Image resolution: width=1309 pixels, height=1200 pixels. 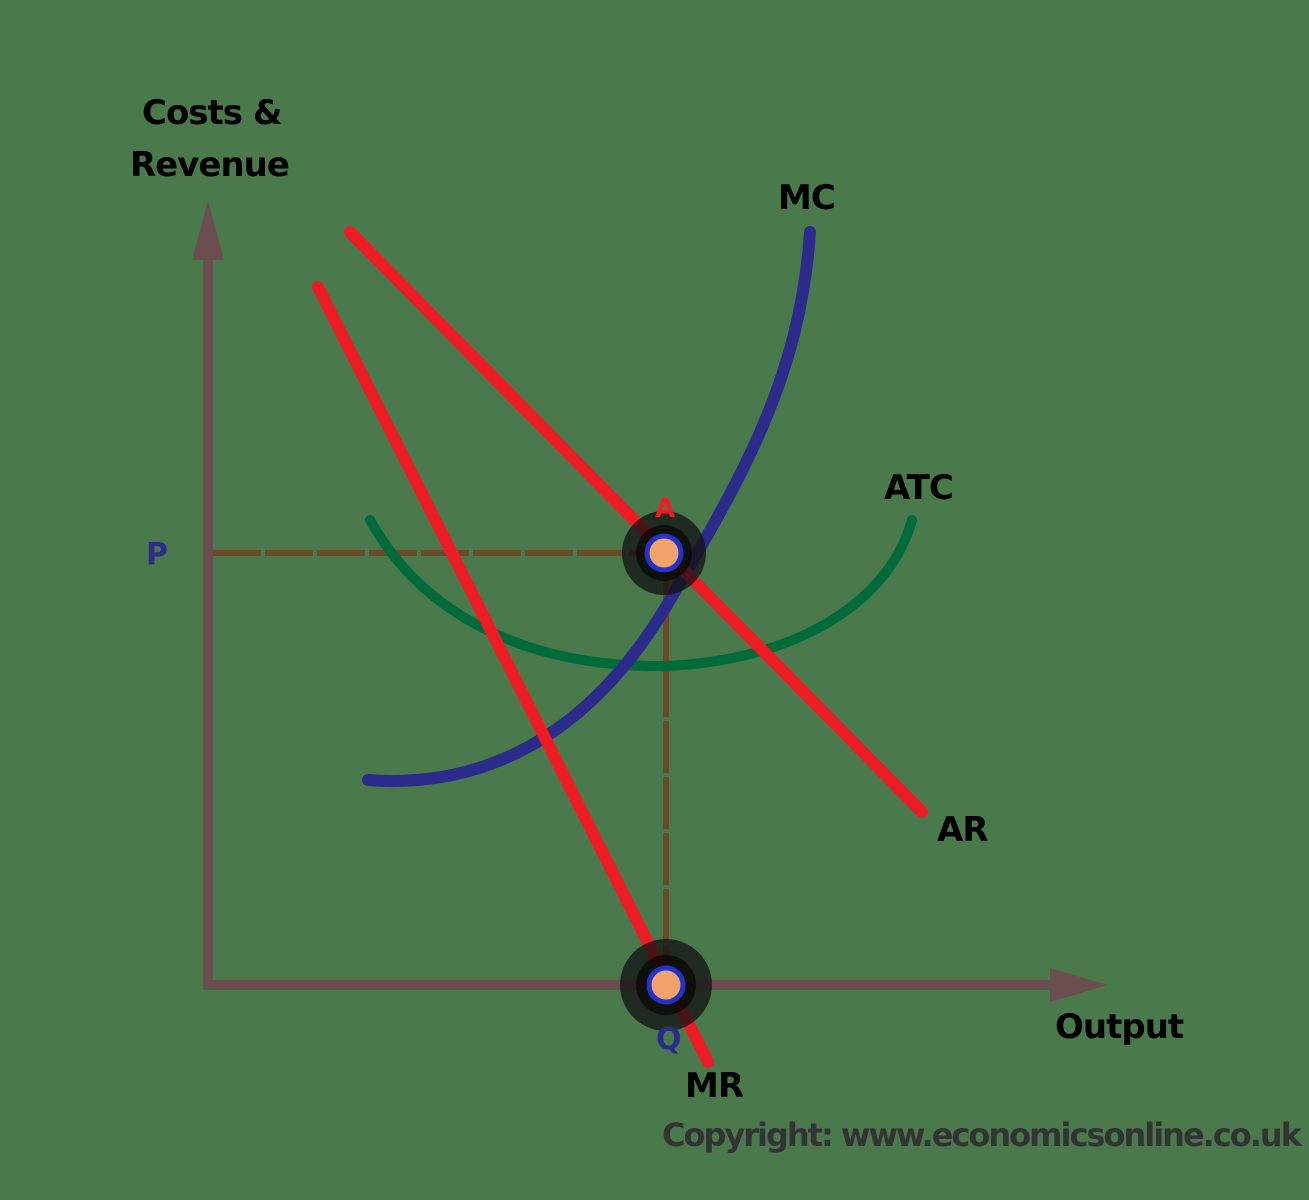 I want to click on y-axis, so click(x=208, y=595).